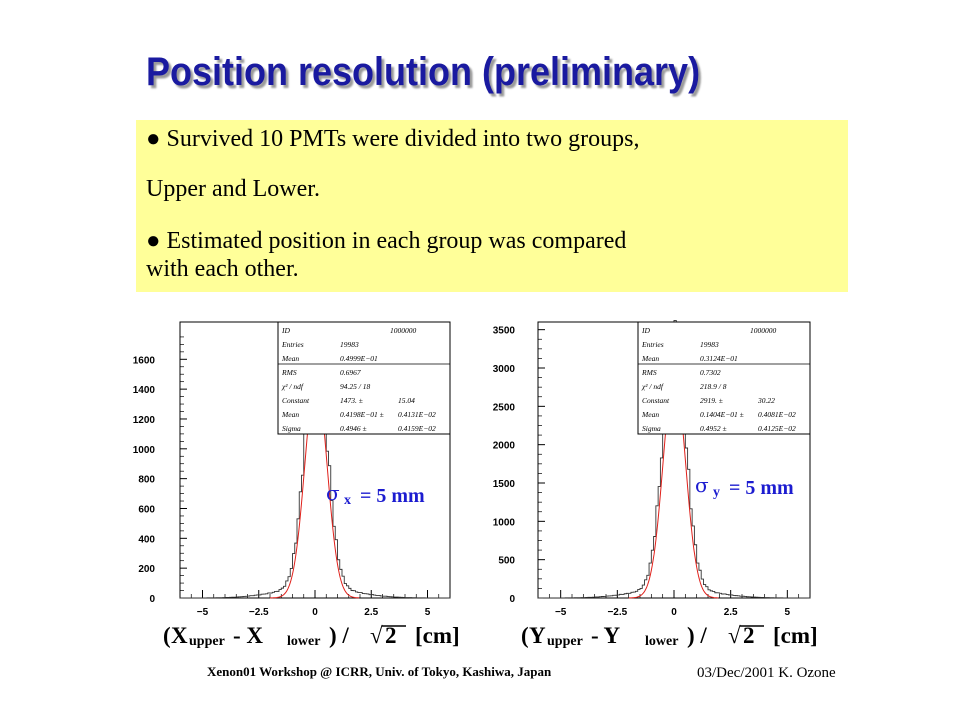 Image resolution: width=960 pixels, height=720 pixels. What do you see at coordinates (713, 386) in the screenshot?
I see `stats-value: 218.9 / 8` at bounding box center [713, 386].